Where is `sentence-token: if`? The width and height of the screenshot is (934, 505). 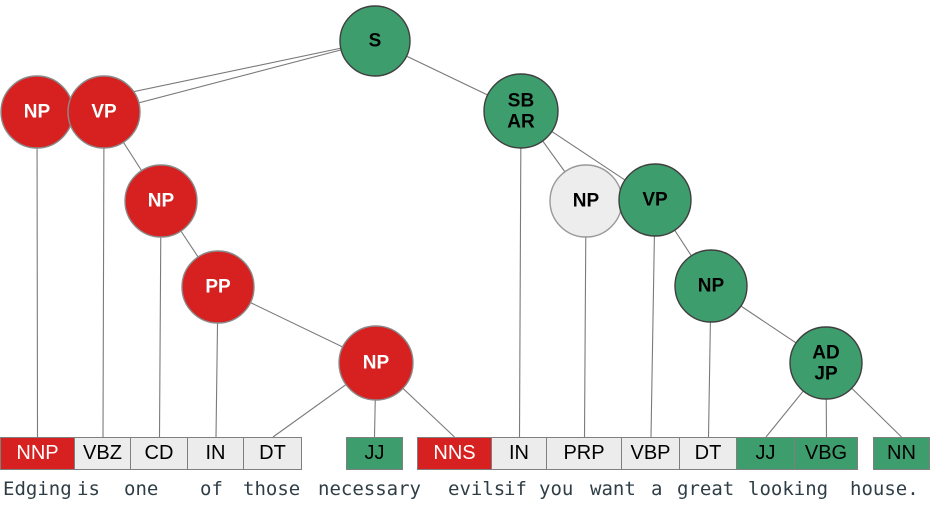 sentence-token: if is located at coordinates (515, 489).